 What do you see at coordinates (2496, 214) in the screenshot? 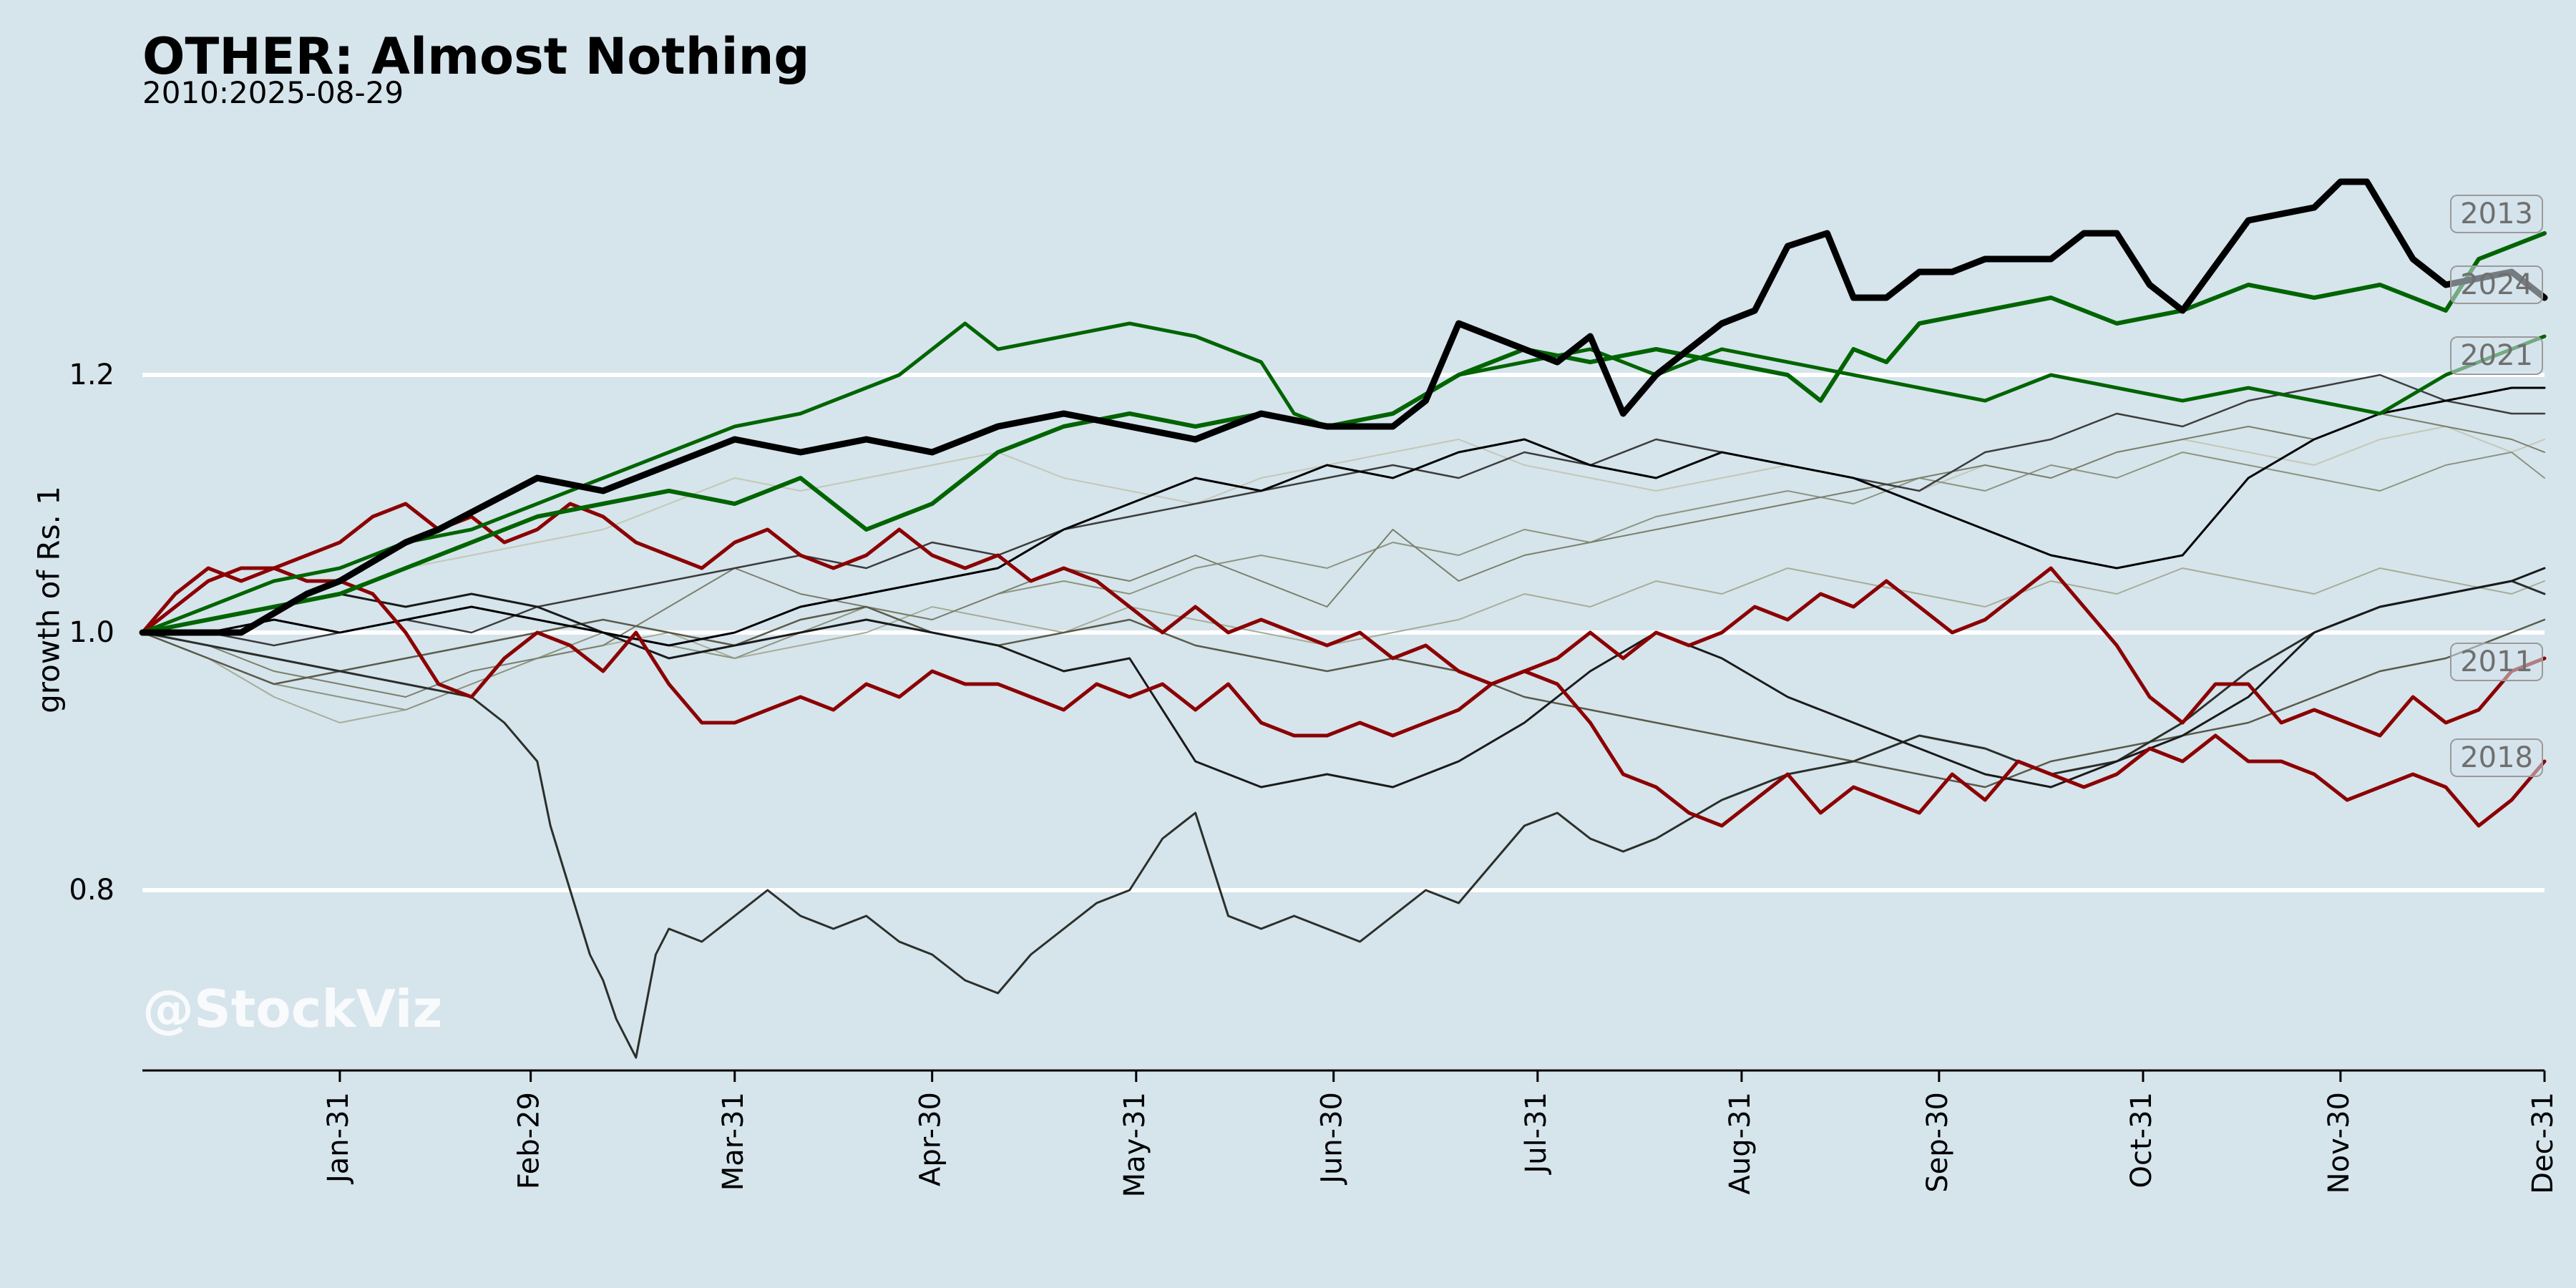
I see `year-label-2013: 2013` at bounding box center [2496, 214].